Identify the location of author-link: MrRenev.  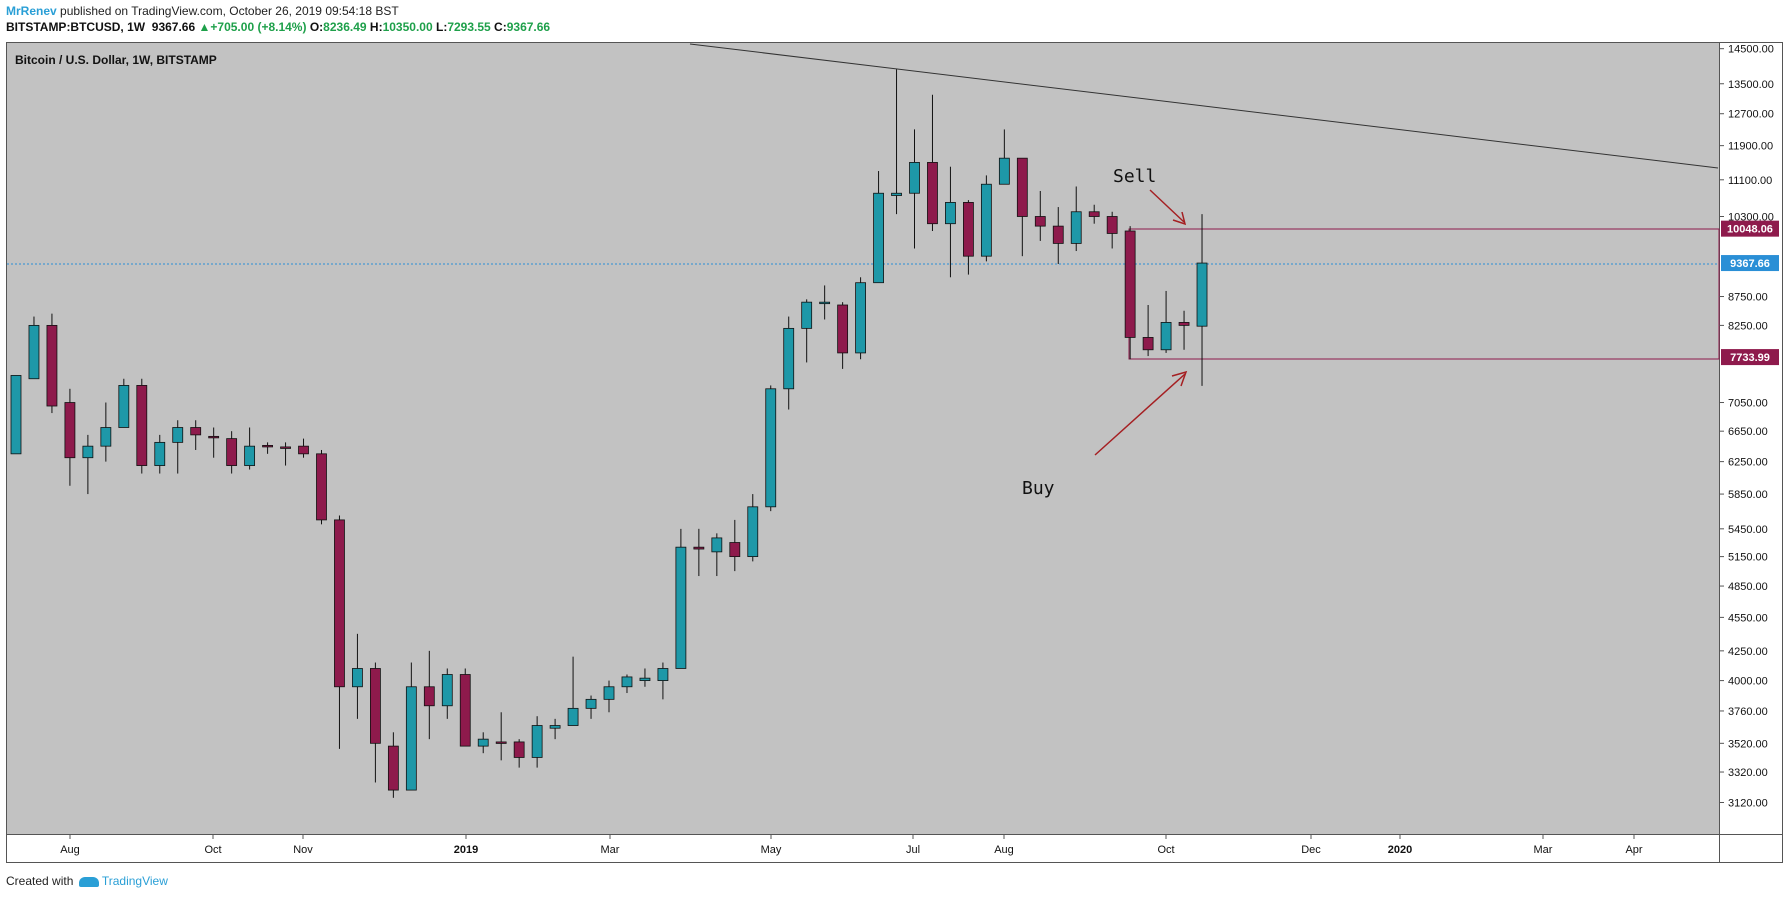
(31, 11).